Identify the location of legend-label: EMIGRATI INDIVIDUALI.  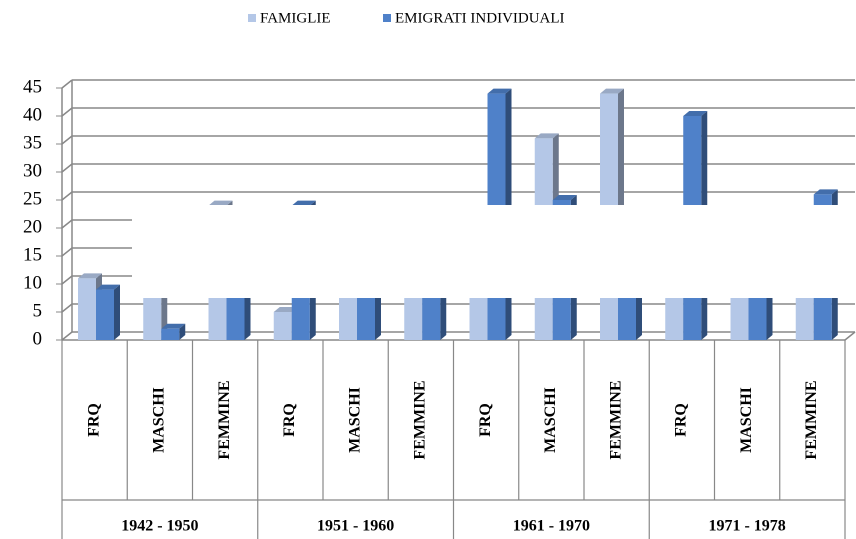
(480, 18).